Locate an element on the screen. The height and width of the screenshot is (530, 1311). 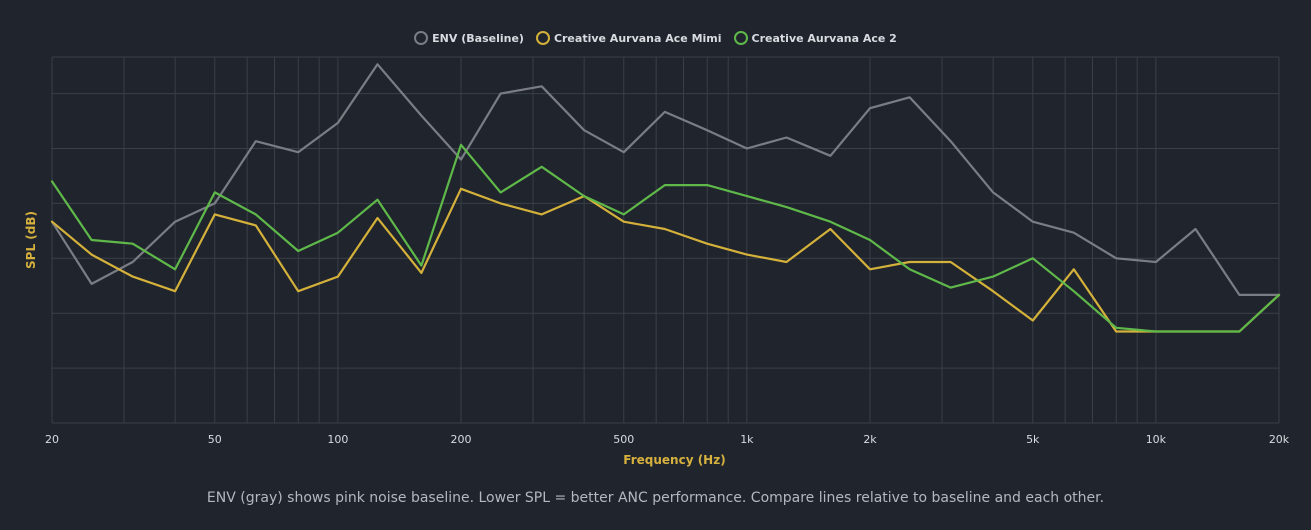
x-tick-label-5k: 5k is located at coordinates (1033, 439).